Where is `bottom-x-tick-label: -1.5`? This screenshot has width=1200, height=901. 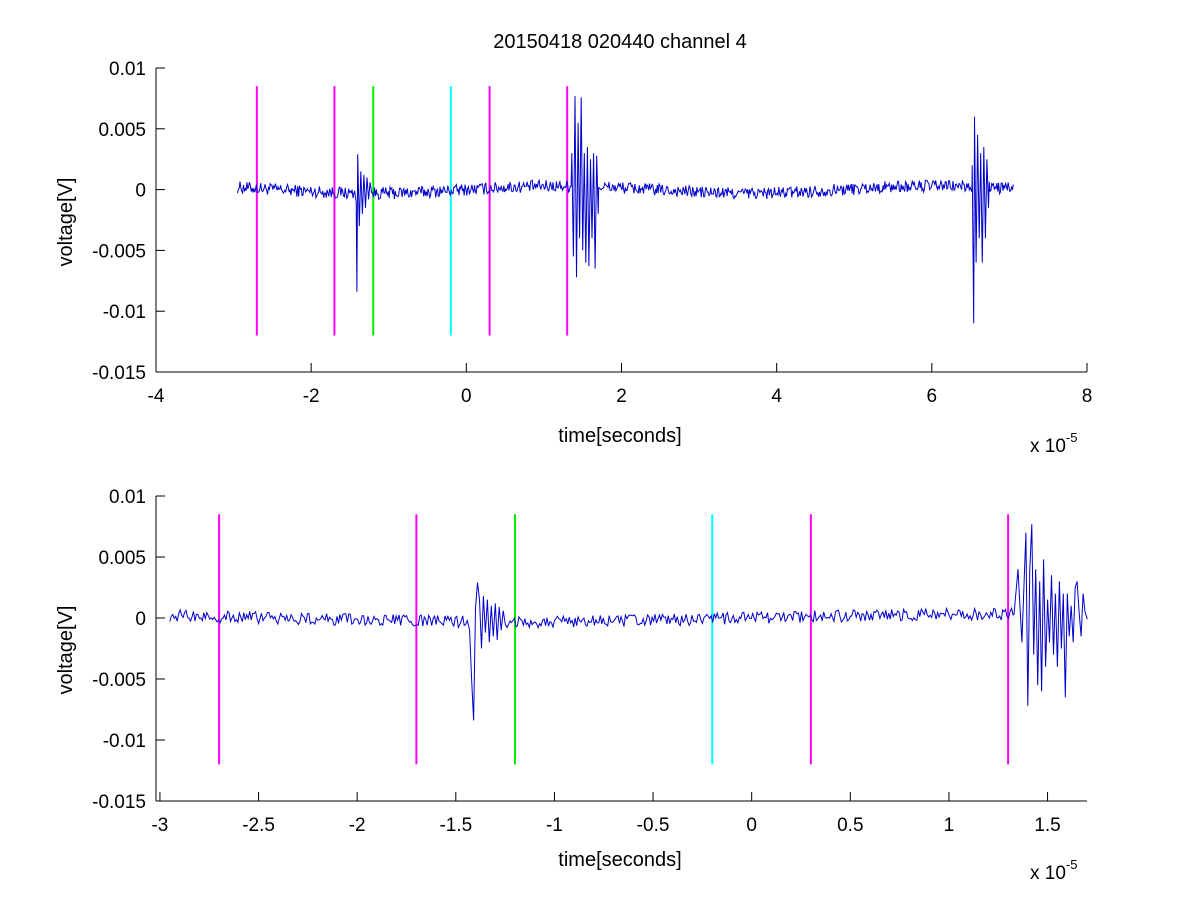
bottom-x-tick-label: -1.5 is located at coordinates (455, 825).